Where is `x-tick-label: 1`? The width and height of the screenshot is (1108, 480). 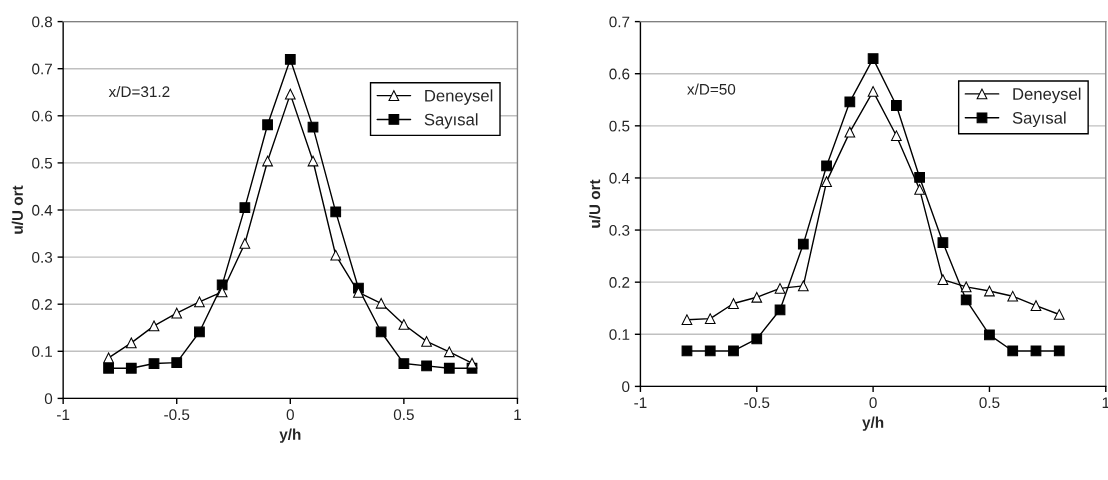 x-tick-label: 1 is located at coordinates (517, 414).